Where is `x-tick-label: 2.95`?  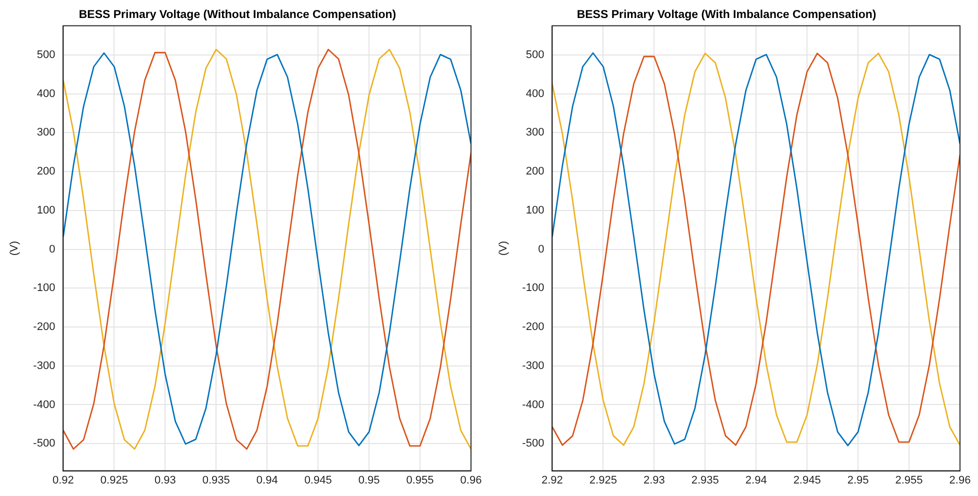
x-tick-label: 2.95 is located at coordinates (858, 480).